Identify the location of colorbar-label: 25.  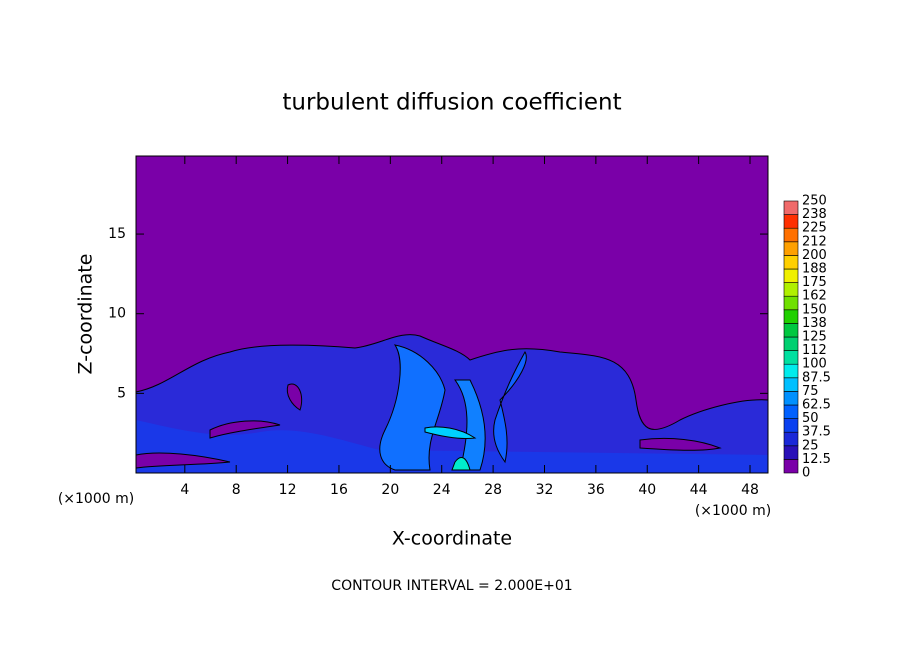
(810, 445).